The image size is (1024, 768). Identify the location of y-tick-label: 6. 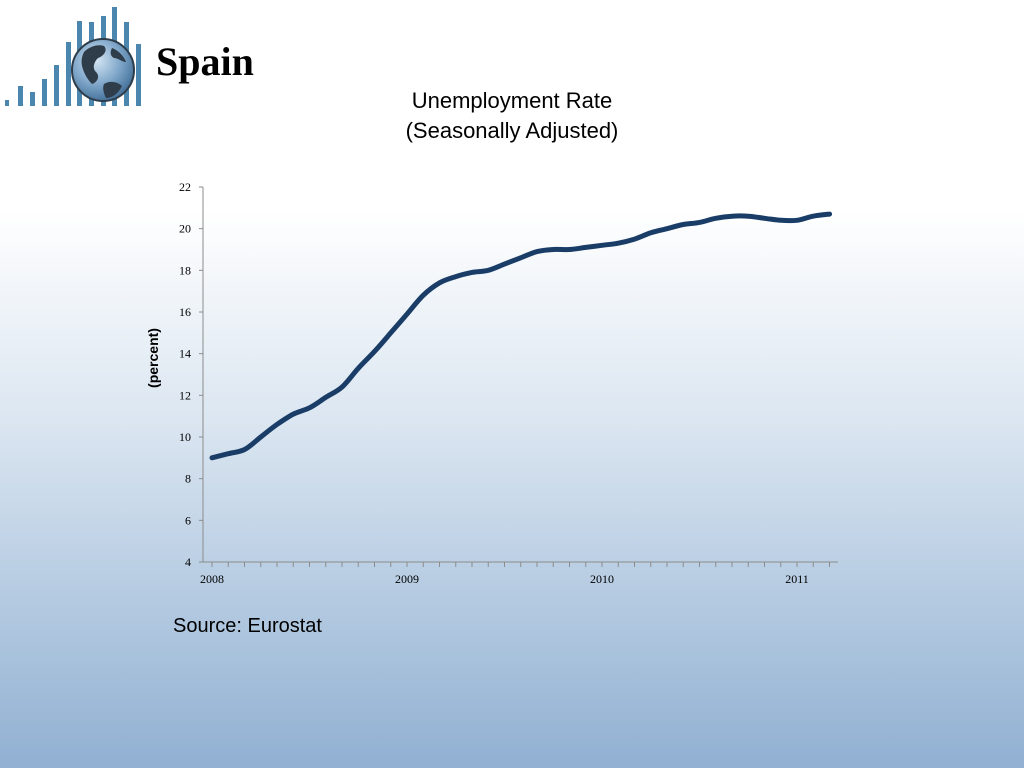
(188, 520).